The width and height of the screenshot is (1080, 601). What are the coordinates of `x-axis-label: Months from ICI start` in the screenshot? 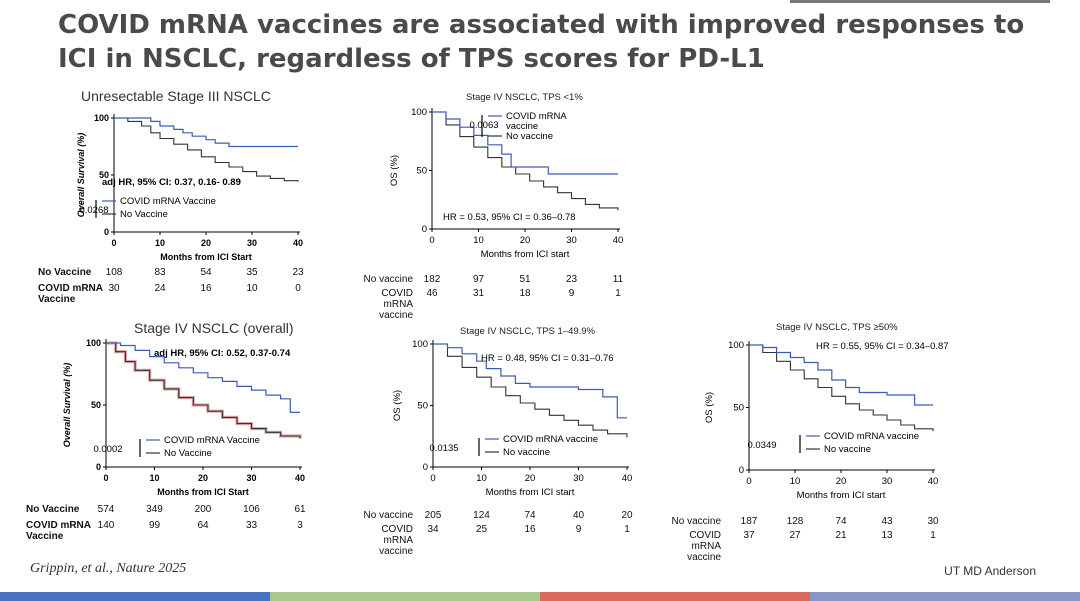 It's located at (525, 254).